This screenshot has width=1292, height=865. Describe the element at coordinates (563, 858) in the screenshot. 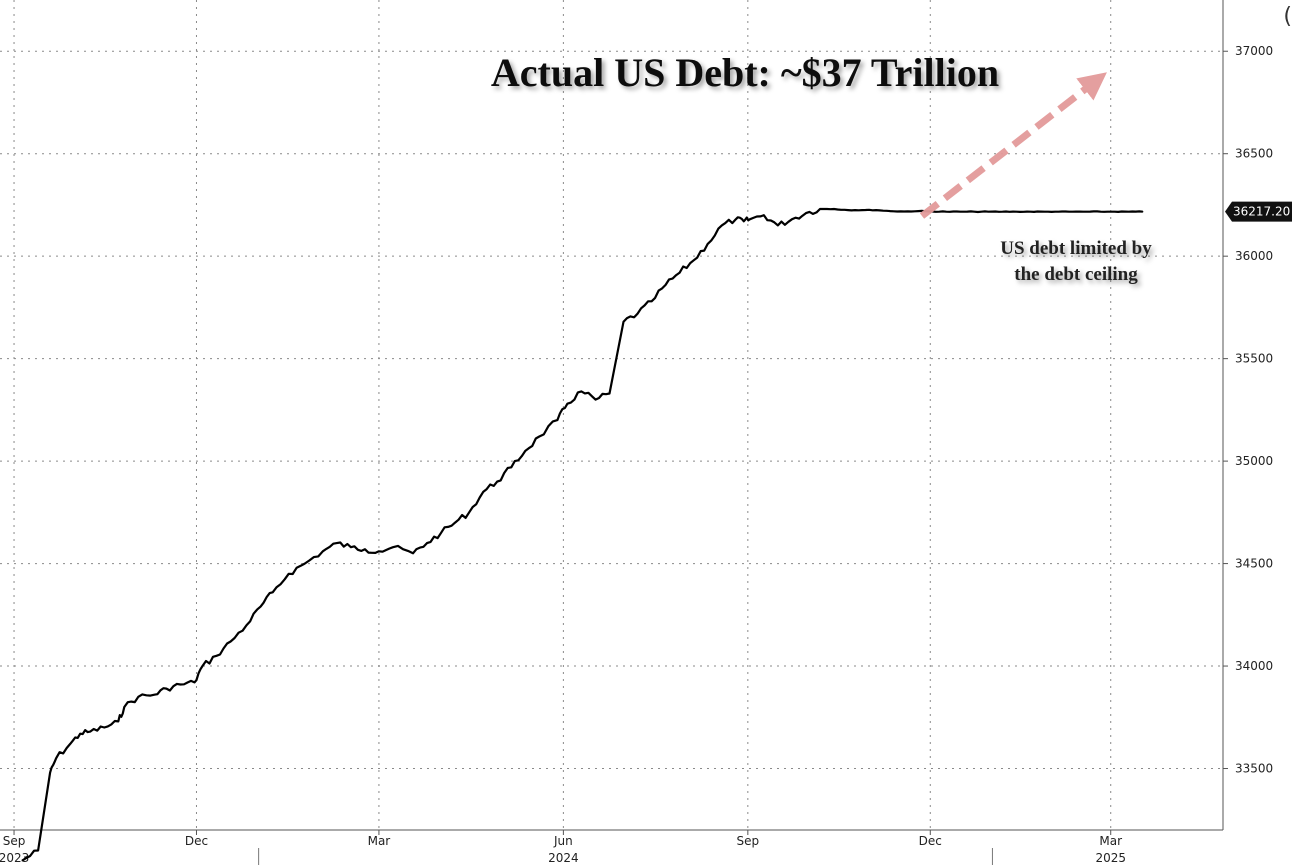

I see `x-tick-year-label: 2024` at that location.